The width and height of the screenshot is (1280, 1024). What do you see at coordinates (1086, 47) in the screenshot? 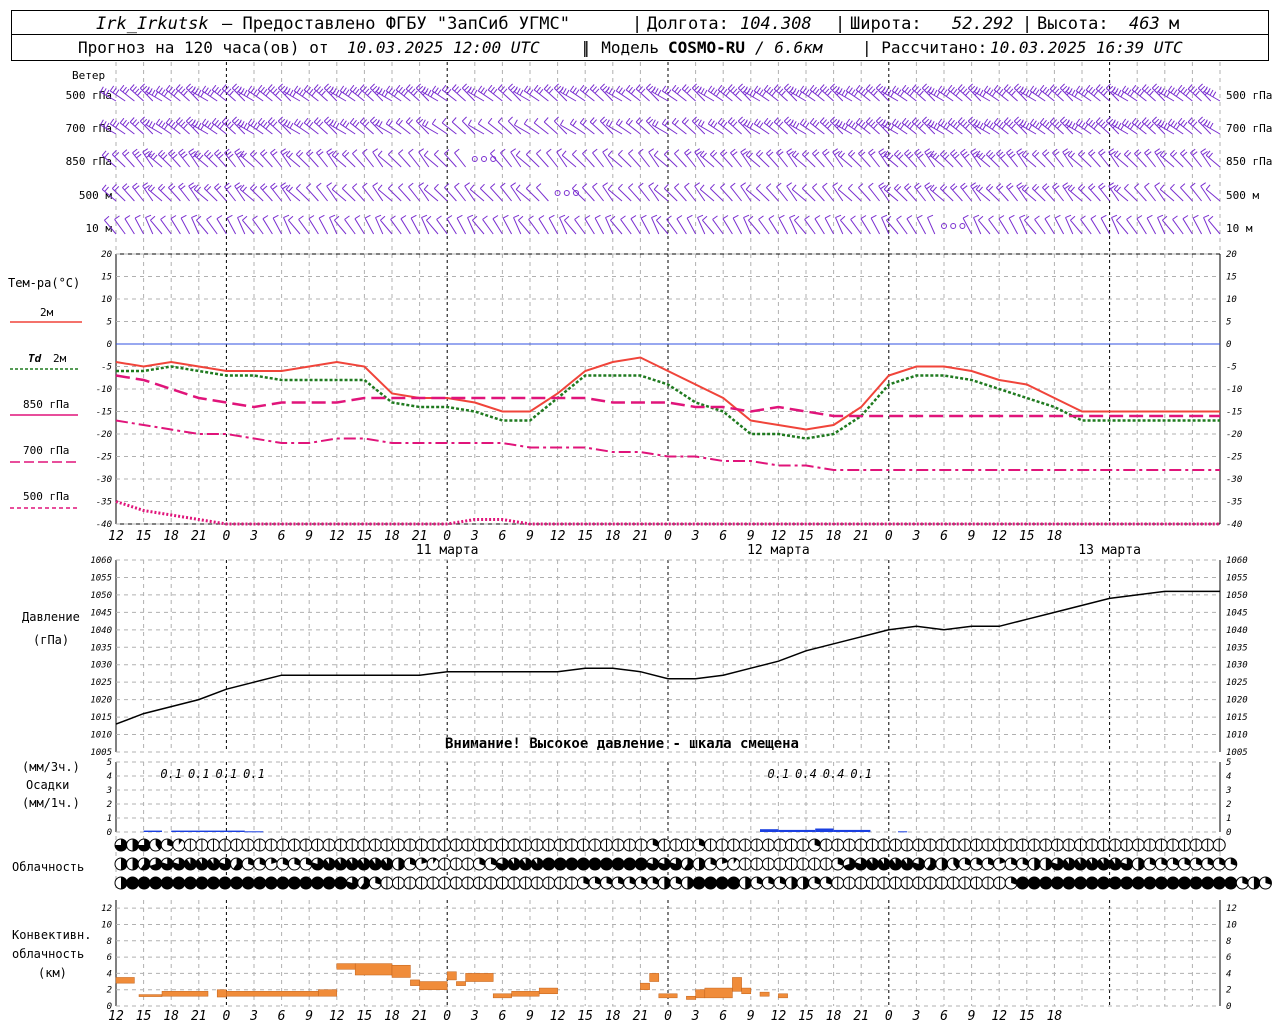
I see `calc-time: 10.03.2025 16:39 UTC` at bounding box center [1086, 47].